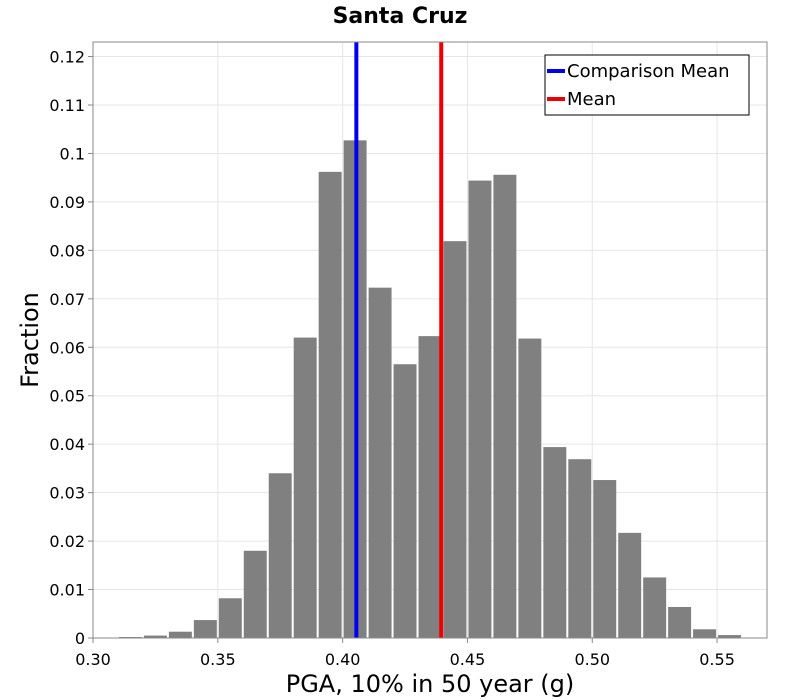 The height and width of the screenshot is (700, 800). What do you see at coordinates (67, 250) in the screenshot?
I see `y-tick-label: 0.08` at bounding box center [67, 250].